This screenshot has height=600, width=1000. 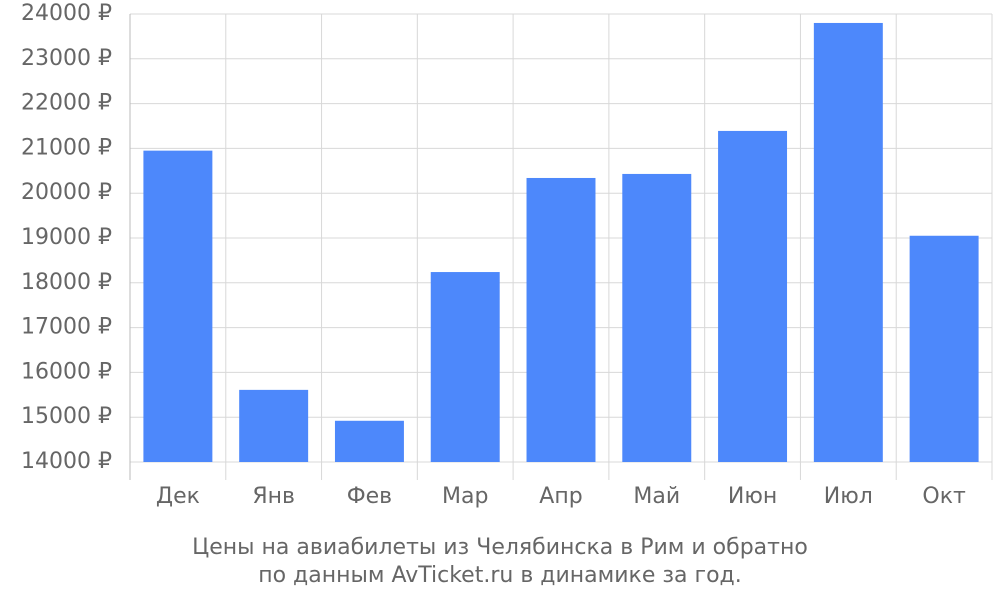 What do you see at coordinates (273, 496) in the screenshot?
I see `x-tick-label: Янв` at bounding box center [273, 496].